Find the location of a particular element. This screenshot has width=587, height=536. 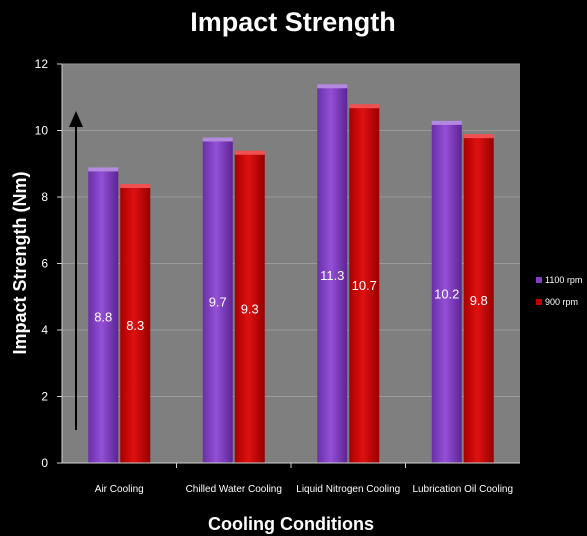

data-label: 9.7 is located at coordinates (218, 302).